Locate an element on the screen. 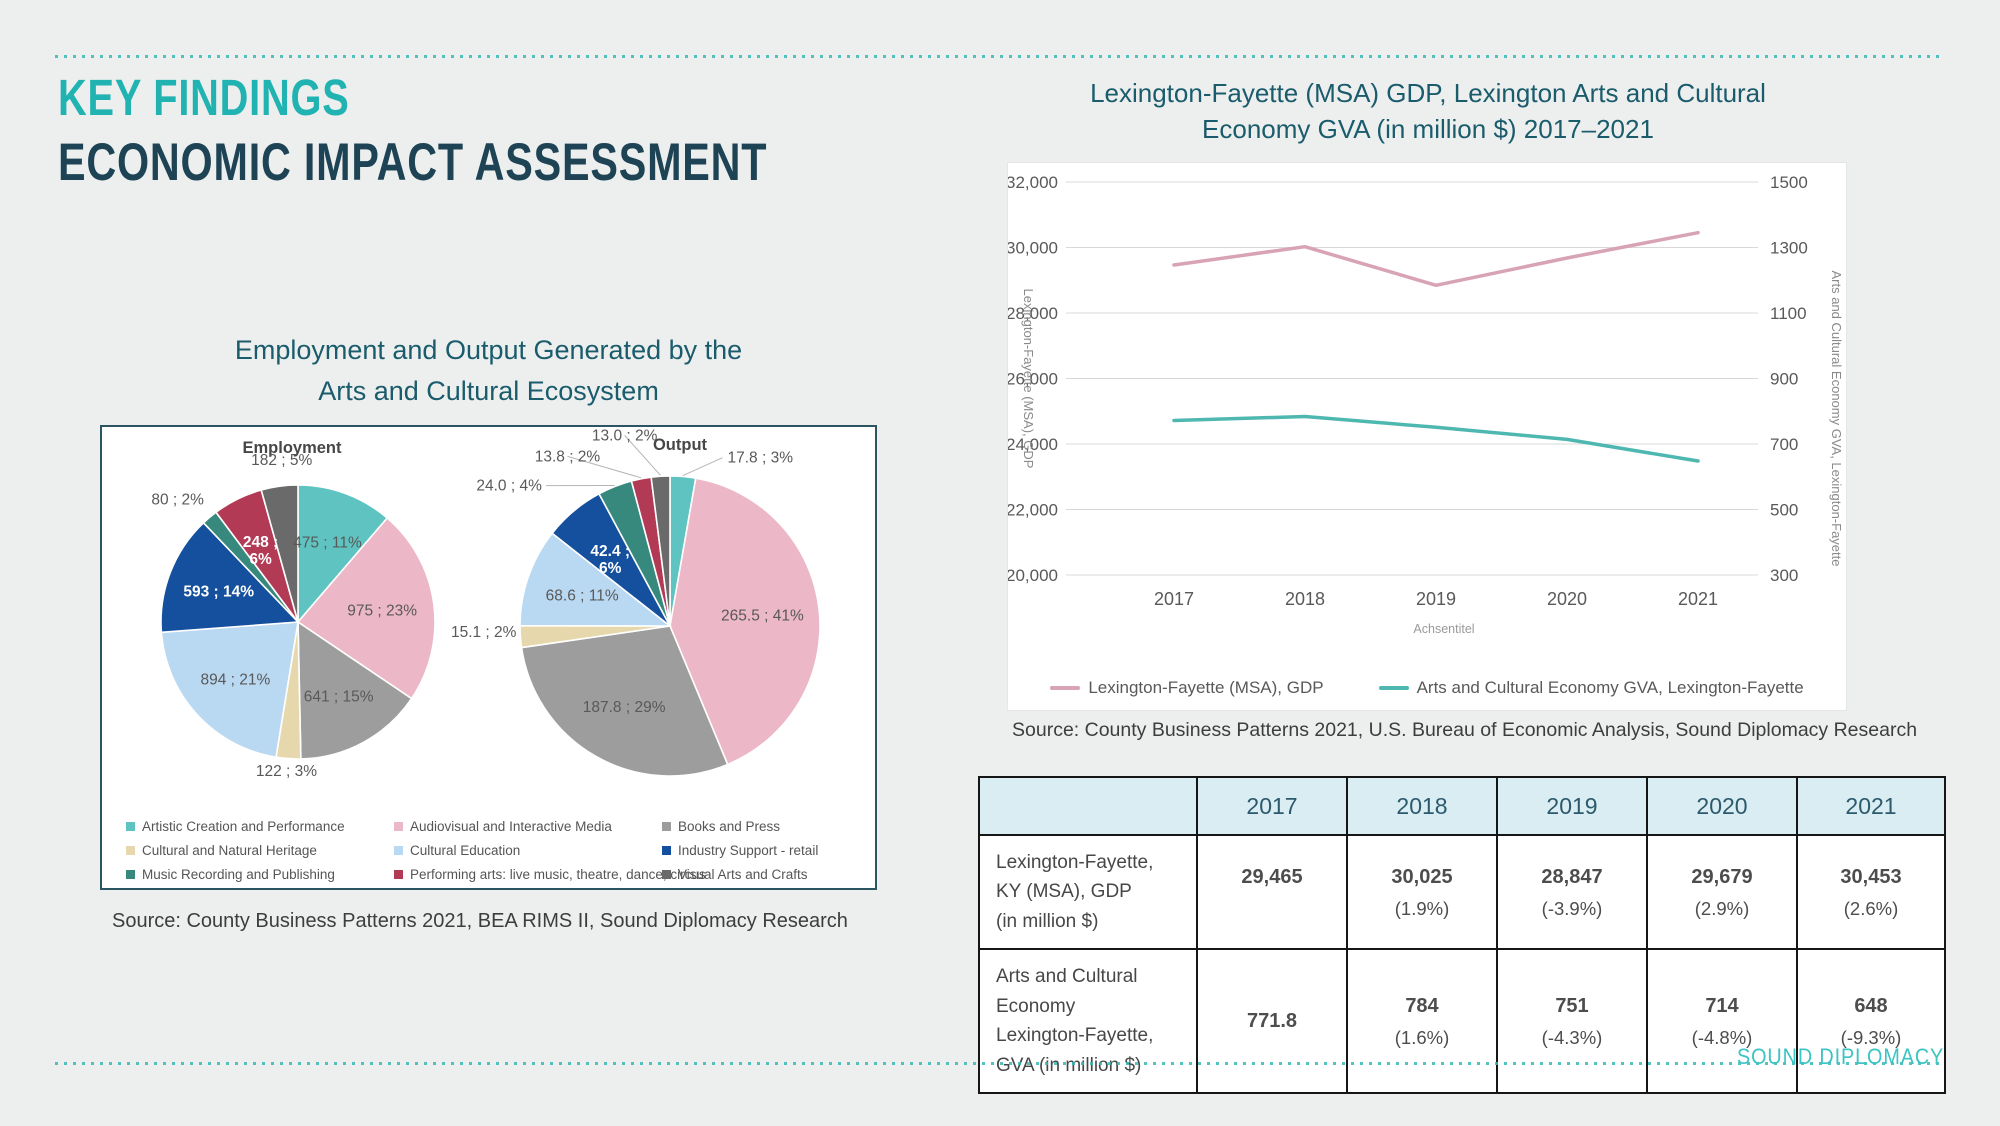 The width and height of the screenshot is (2000, 1126). table-cell: 28,847 (-3.9%) is located at coordinates (1572, 892).